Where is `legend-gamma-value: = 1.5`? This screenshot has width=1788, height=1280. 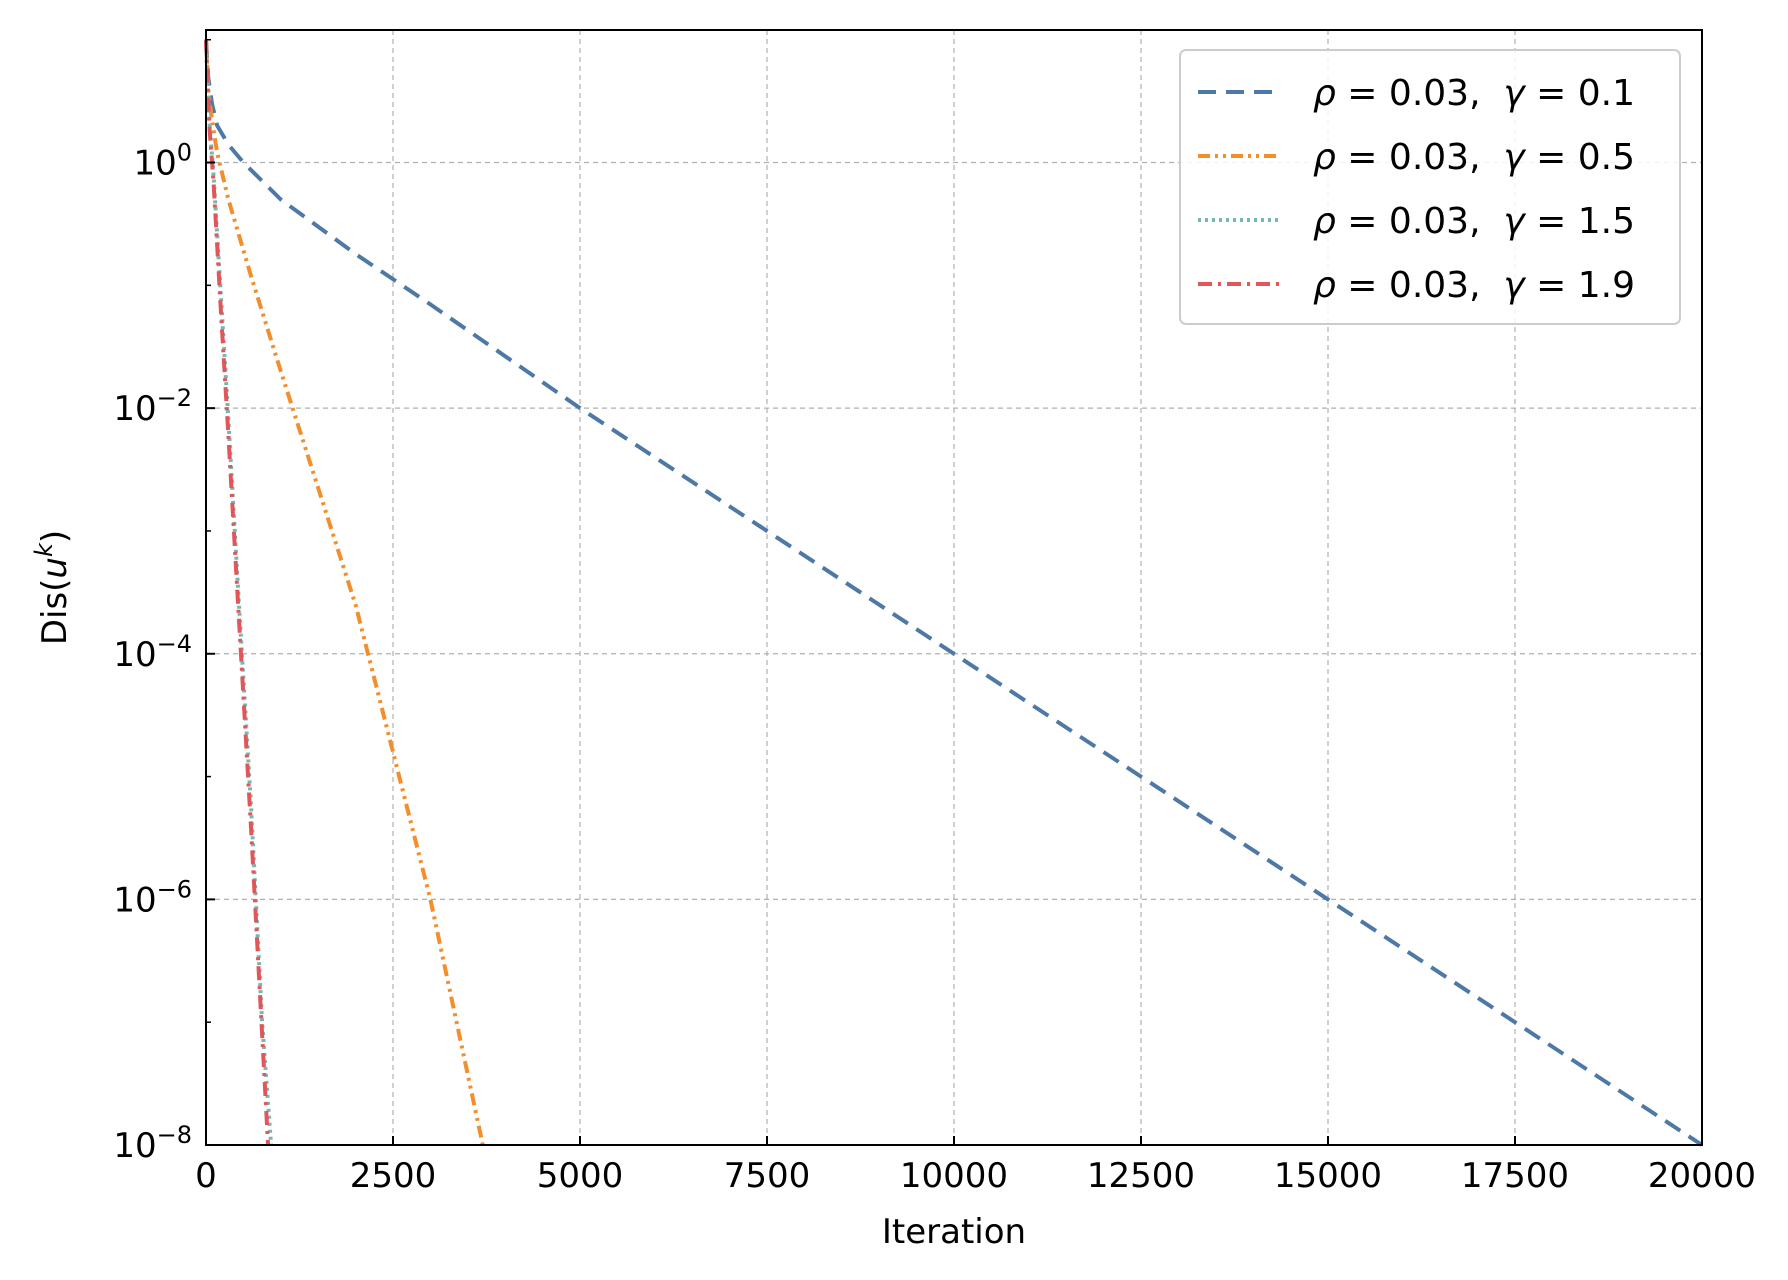 legend-gamma-value: = 1.5 is located at coordinates (1580, 221).